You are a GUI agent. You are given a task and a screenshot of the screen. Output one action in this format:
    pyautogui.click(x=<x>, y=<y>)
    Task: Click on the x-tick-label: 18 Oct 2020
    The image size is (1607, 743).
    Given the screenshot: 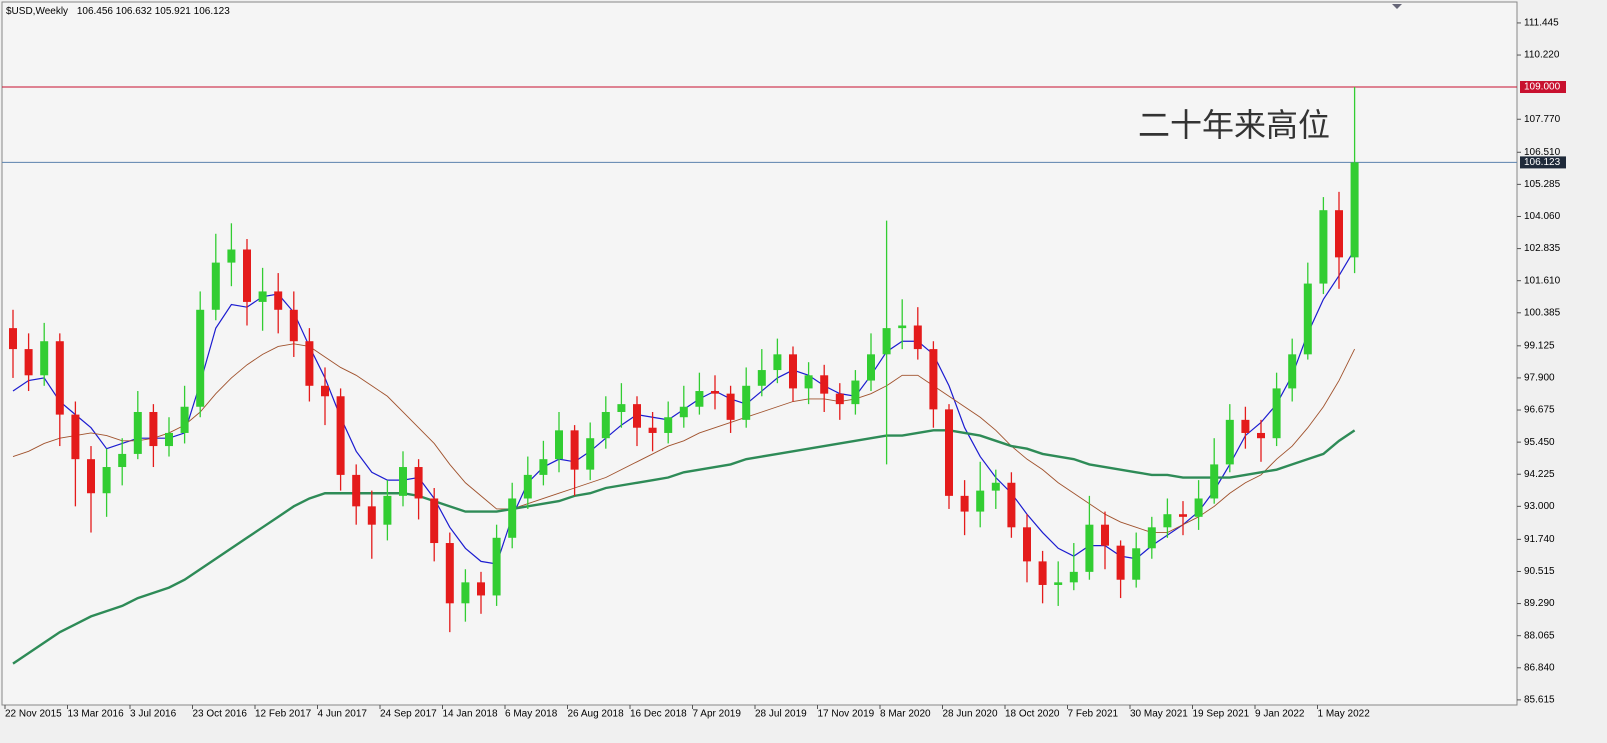 What is the action you would take?
    pyautogui.click(x=1032, y=714)
    